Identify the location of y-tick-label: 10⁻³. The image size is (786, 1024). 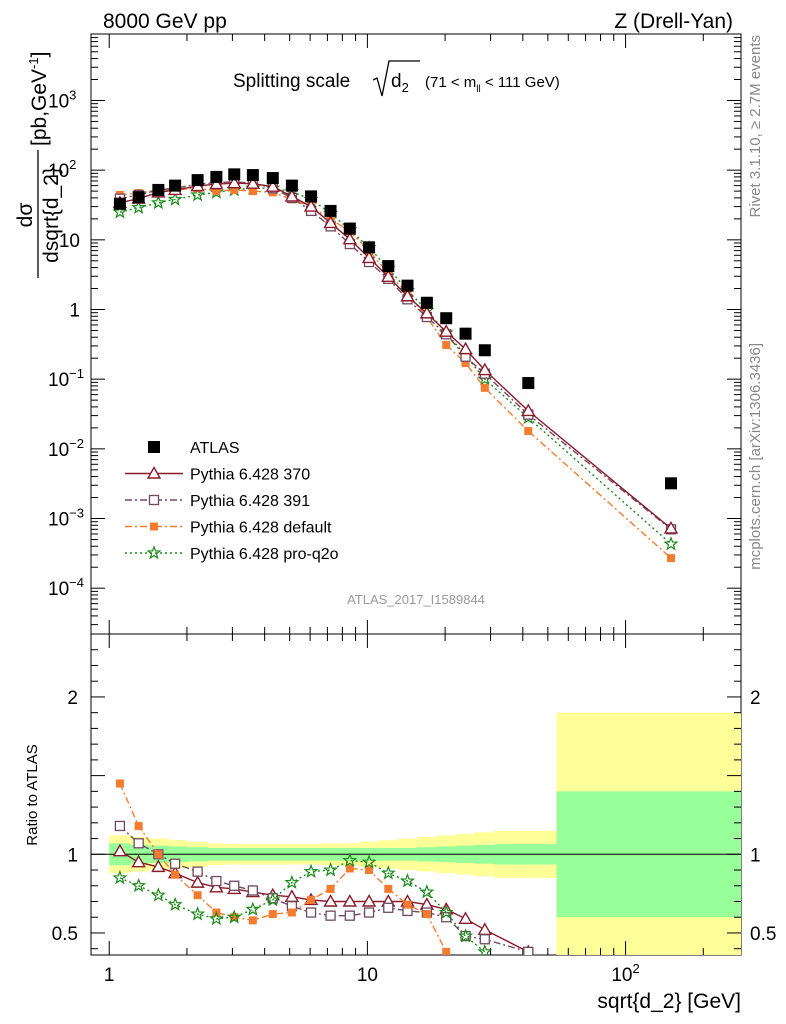
(66, 518).